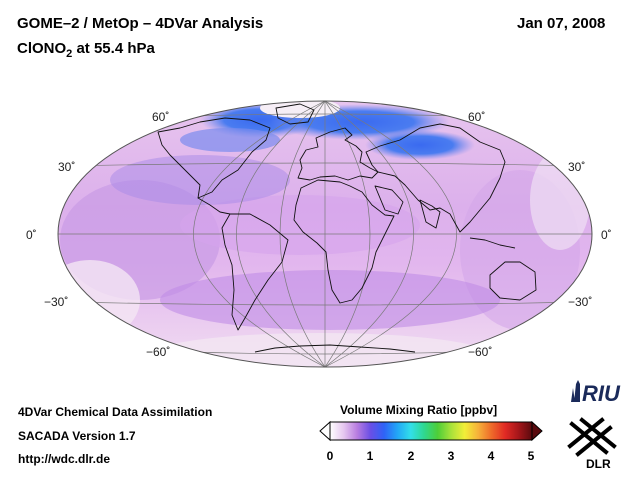  I want to click on india-coast, so click(430, 214).